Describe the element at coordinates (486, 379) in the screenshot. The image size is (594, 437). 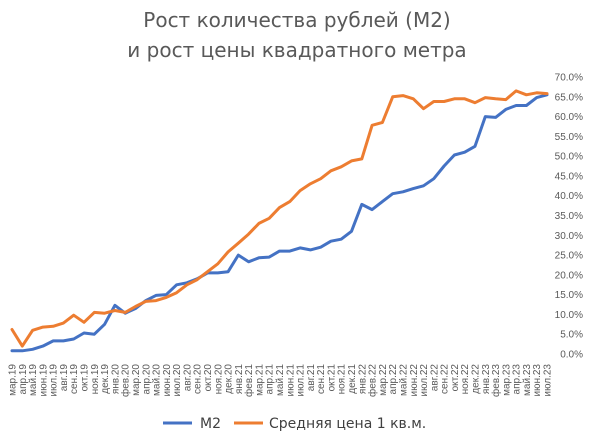
I see `x-tick-label: янв.23` at that location.